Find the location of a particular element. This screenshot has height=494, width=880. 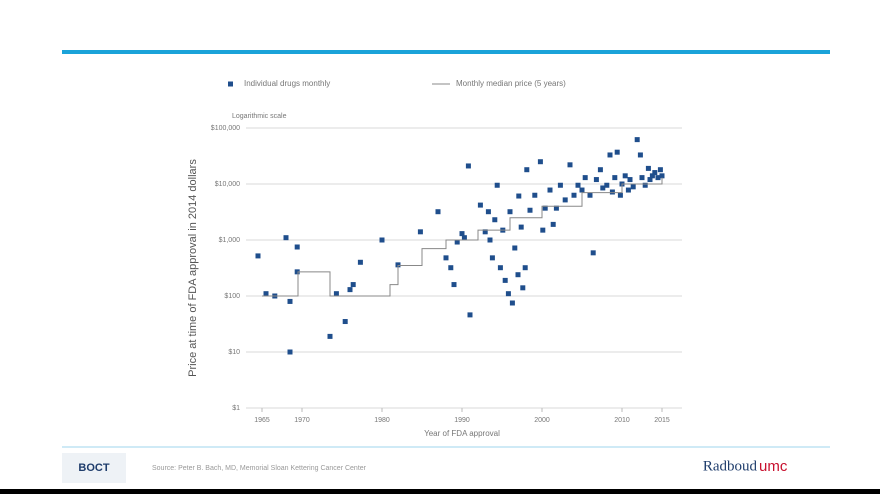

subtitle: Logarithmic scale is located at coordinates (259, 116).